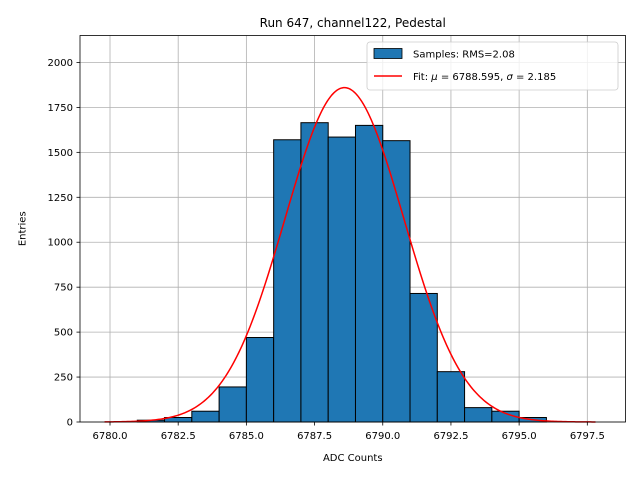 The height and width of the screenshot is (480, 640). What do you see at coordinates (353, 23) in the screenshot?
I see `chart-title: Run 647, channel122, Pedestal` at bounding box center [353, 23].